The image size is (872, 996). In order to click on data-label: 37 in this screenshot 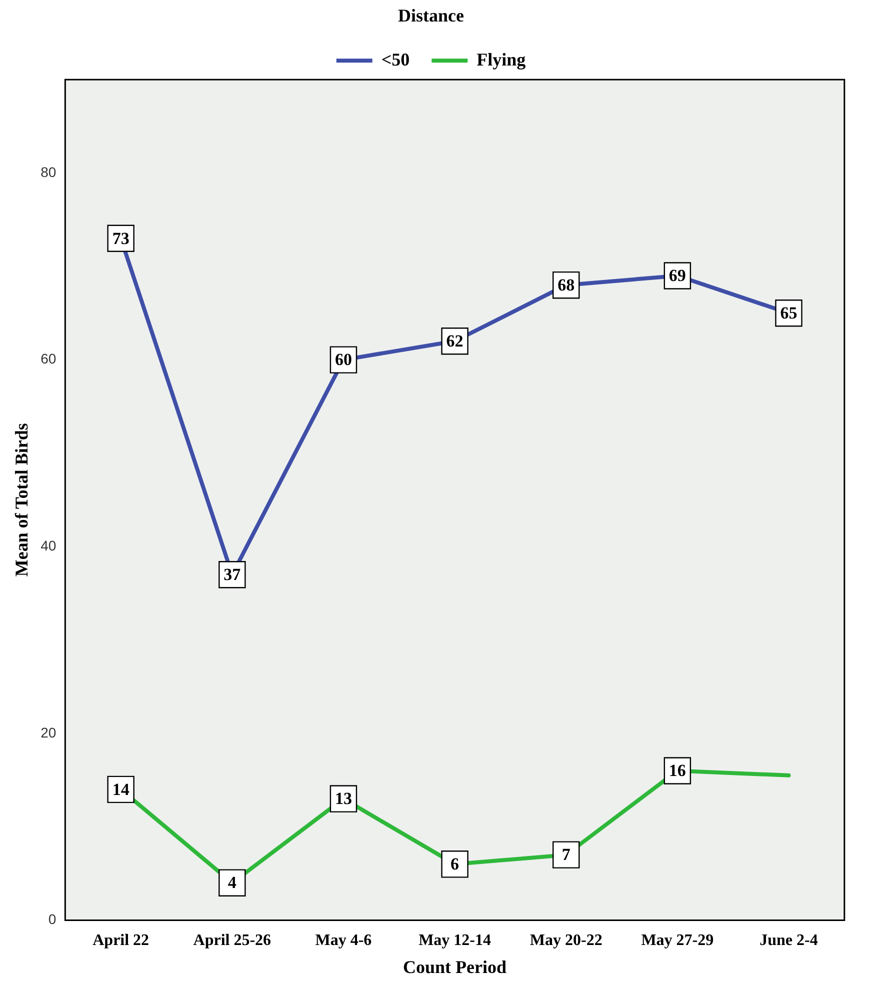, I will do `click(233, 574)`.